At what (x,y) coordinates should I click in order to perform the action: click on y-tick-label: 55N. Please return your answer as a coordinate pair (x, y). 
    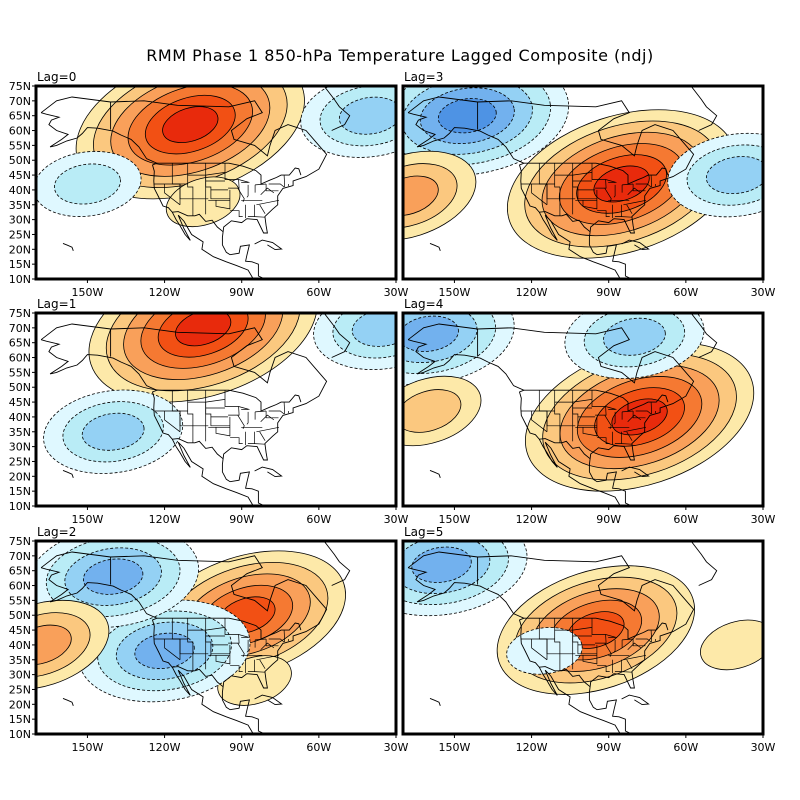
    Looking at the image, I should click on (20, 372).